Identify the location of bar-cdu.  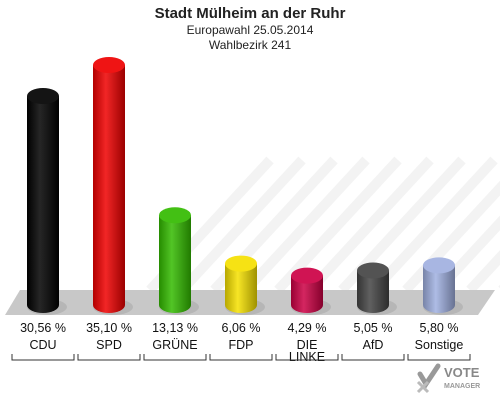
(47, 201).